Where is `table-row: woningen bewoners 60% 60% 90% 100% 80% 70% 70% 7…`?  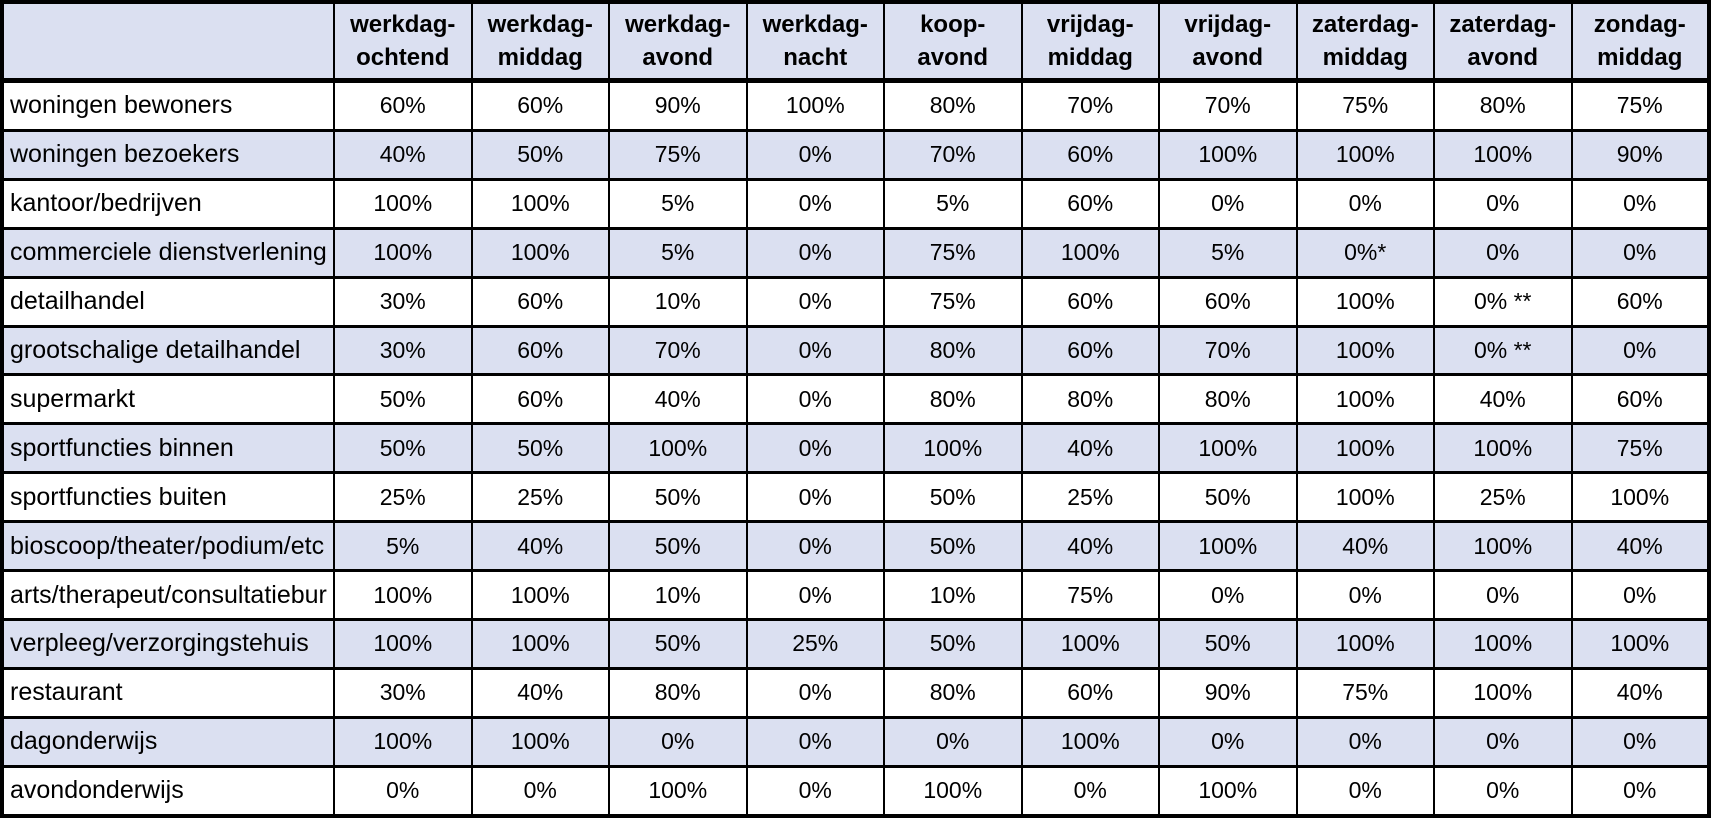
table-row: woningen bewoners 60% 60% 90% 100% 80% 70% 70% 7… is located at coordinates (855, 105).